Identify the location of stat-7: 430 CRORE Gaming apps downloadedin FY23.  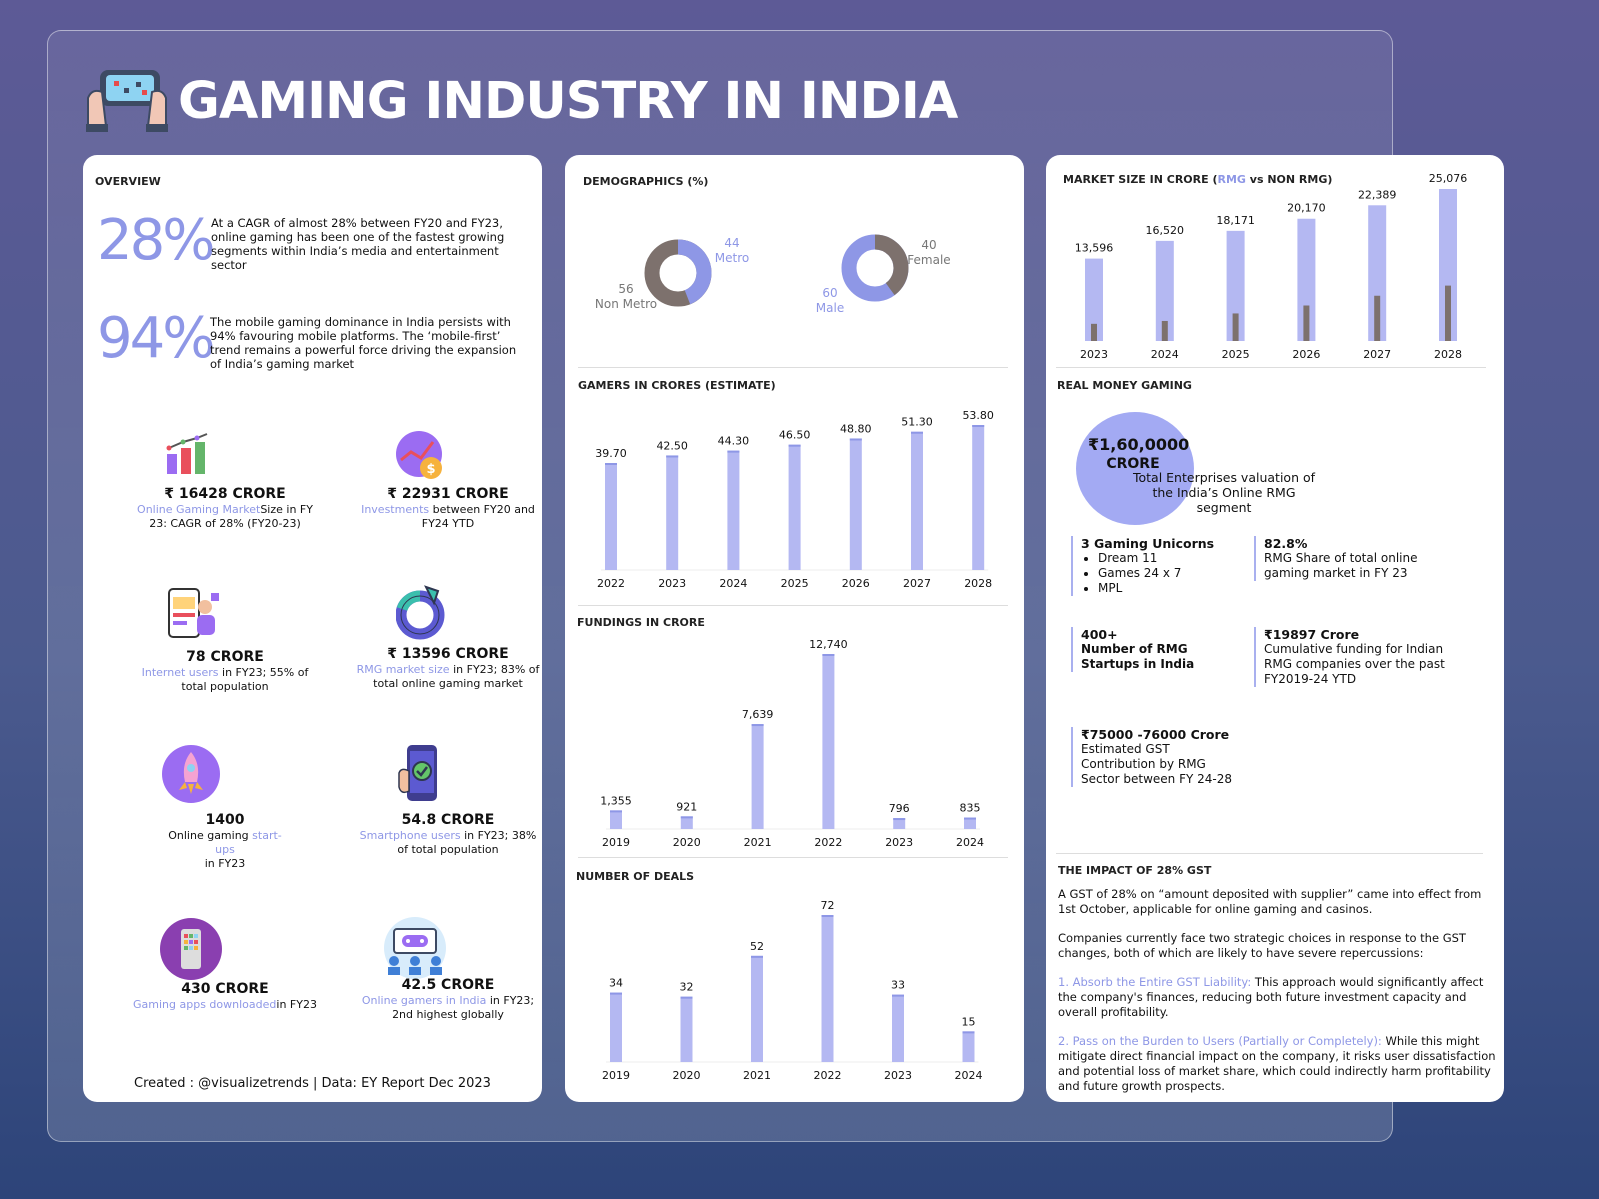
(225, 997).